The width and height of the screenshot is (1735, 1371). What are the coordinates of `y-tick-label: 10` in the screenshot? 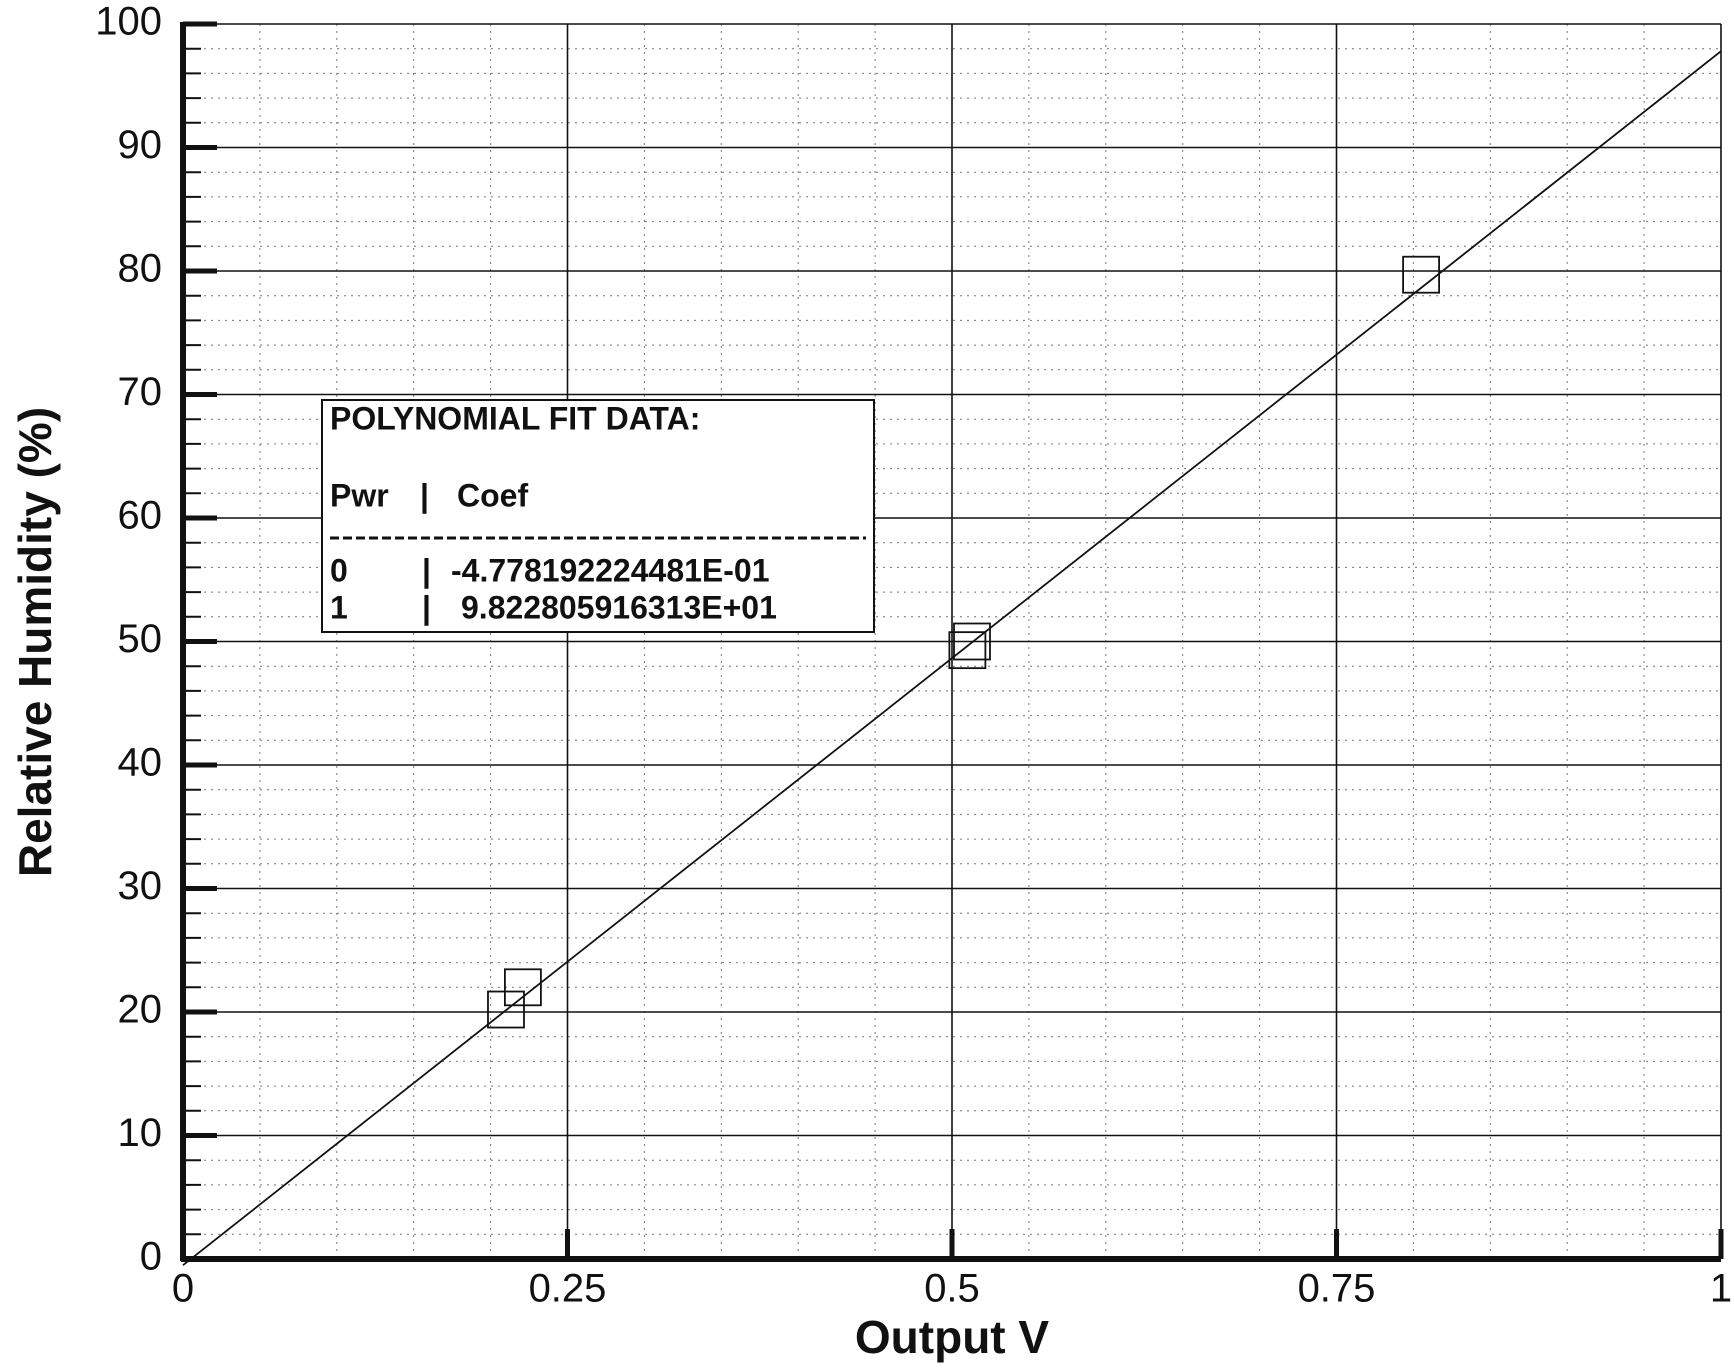 It's located at (140, 1133).